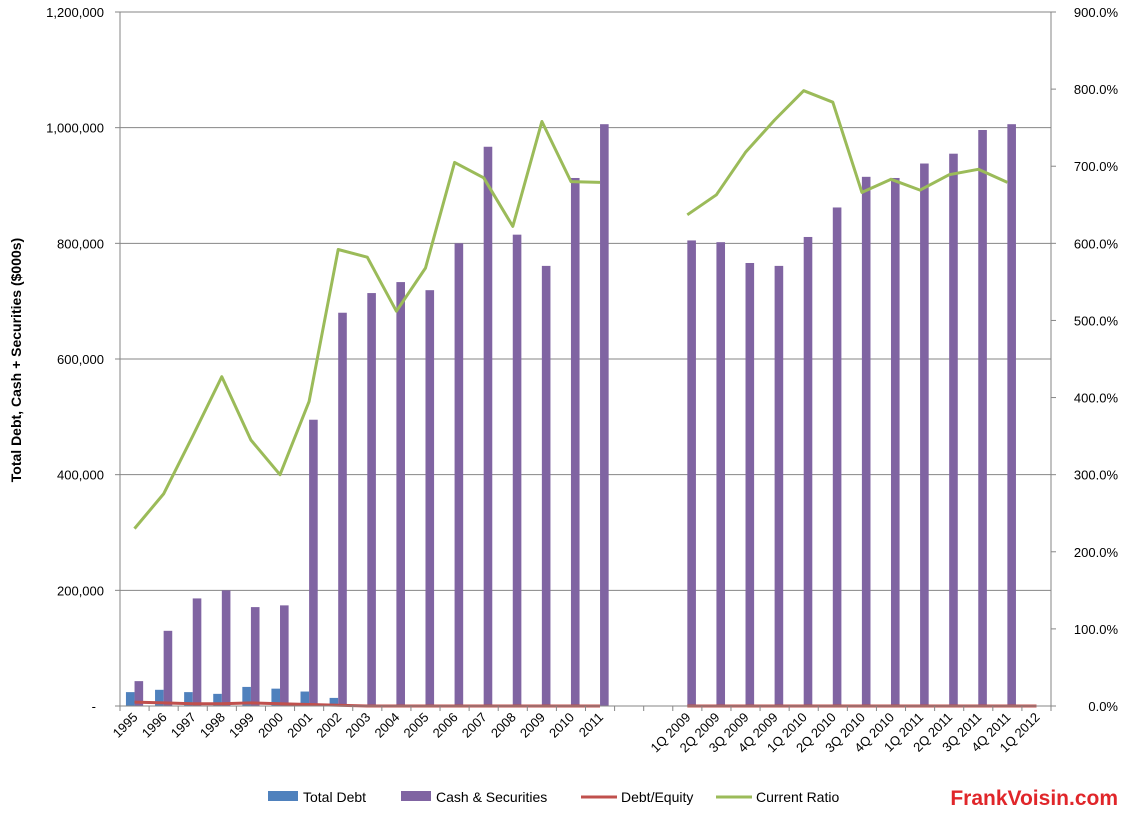  Describe the element at coordinates (94, 706) in the screenshot. I see `left-tick-label: -` at that location.